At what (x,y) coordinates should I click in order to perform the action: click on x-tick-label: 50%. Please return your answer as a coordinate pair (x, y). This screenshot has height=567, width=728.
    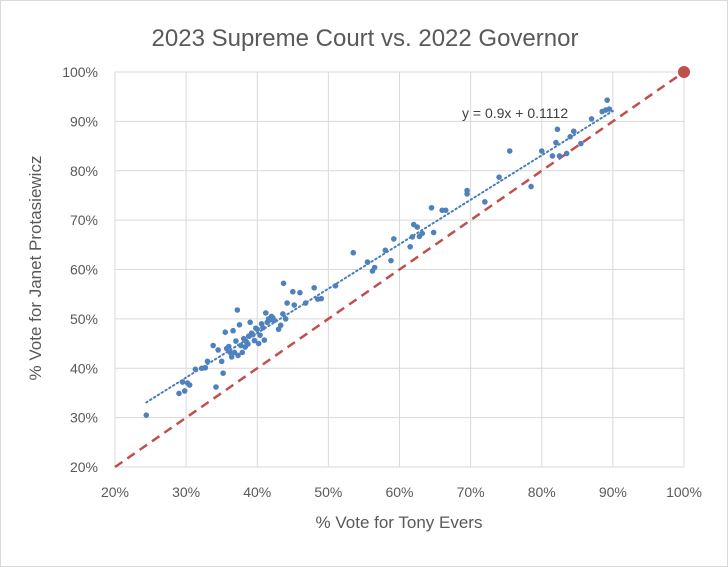
    Looking at the image, I should click on (328, 492).